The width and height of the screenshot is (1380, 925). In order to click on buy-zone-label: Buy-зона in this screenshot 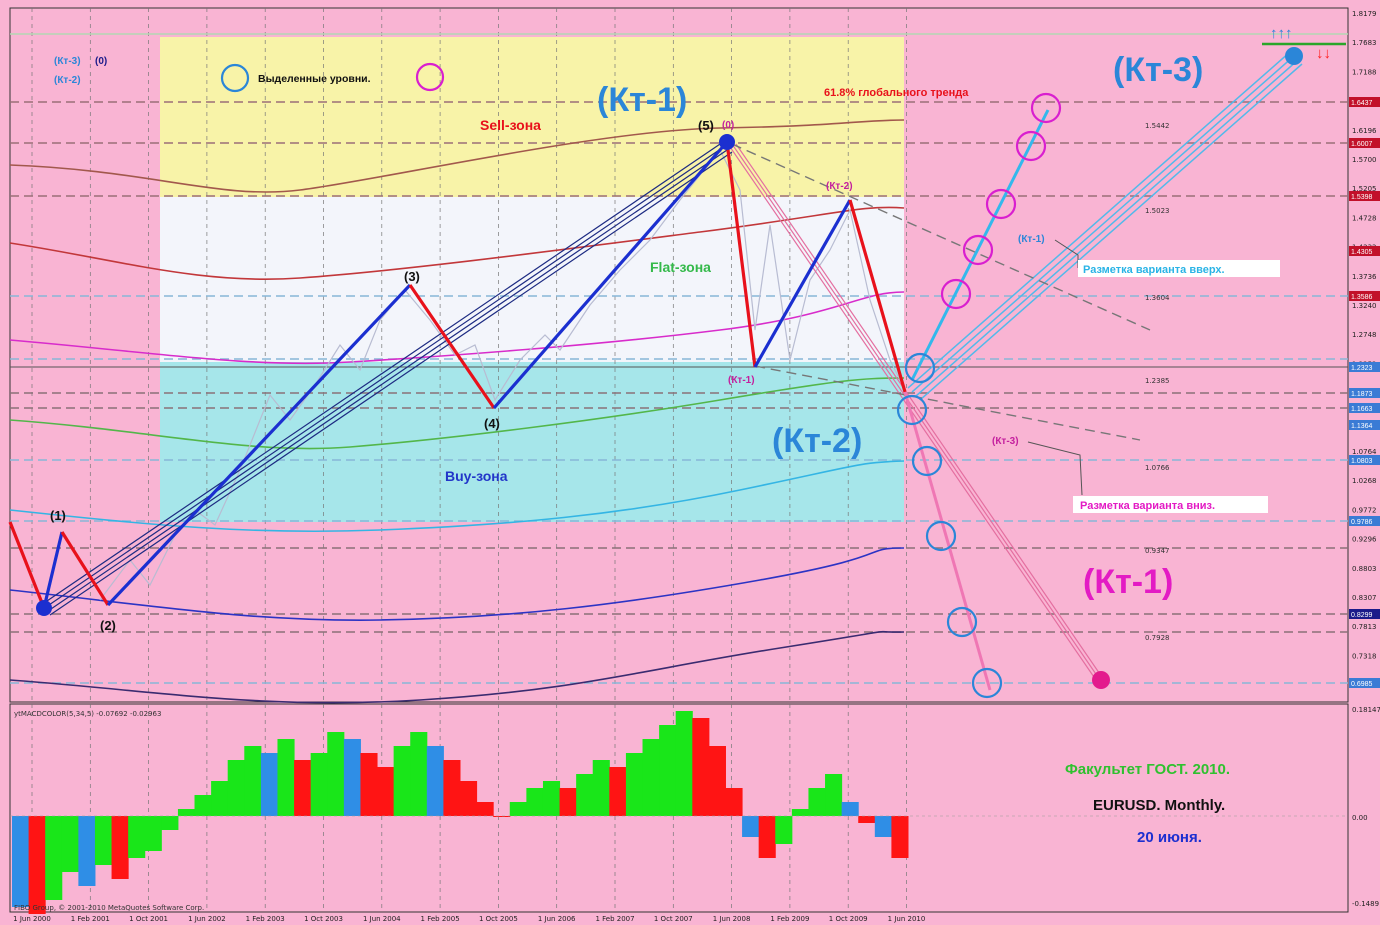, I will do `click(476, 476)`.